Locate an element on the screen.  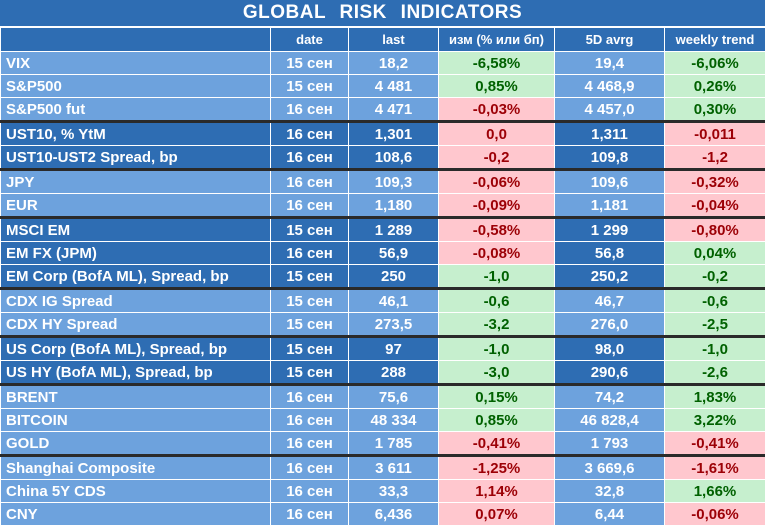
column-header-last: last is located at coordinates (393, 39).